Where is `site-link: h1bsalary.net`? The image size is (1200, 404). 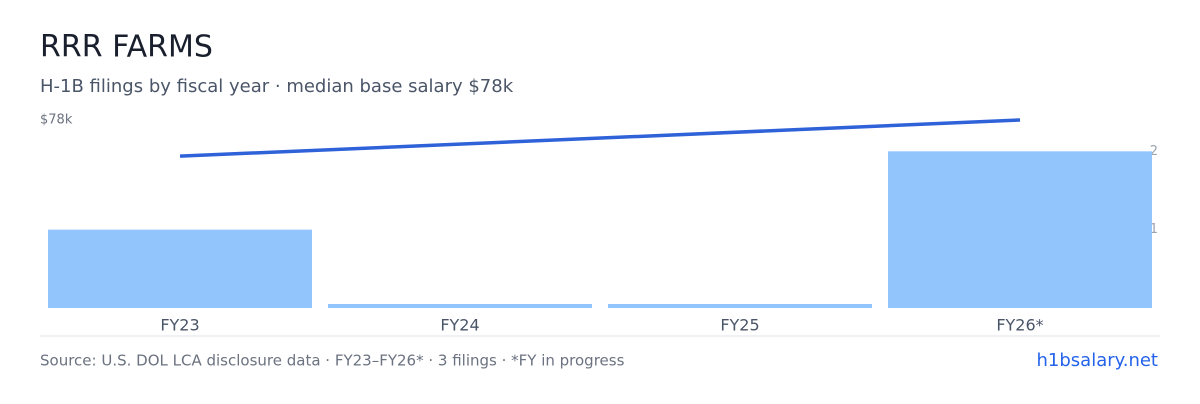
site-link: h1bsalary.net is located at coordinates (1097, 360).